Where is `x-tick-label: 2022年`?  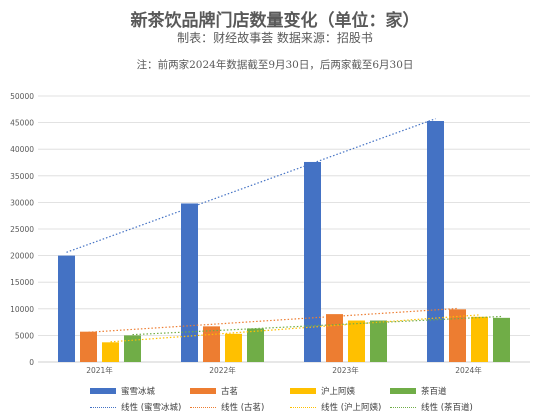 x-tick-label: 2022年 is located at coordinates (222, 370).